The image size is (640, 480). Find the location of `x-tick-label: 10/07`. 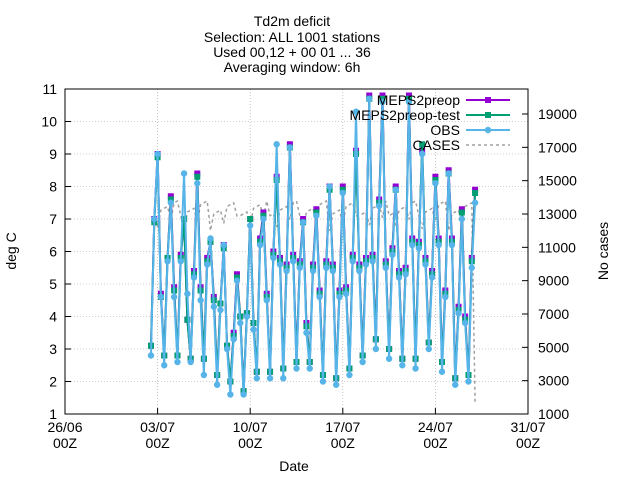

x-tick-label: 10/07 is located at coordinates (250, 427).